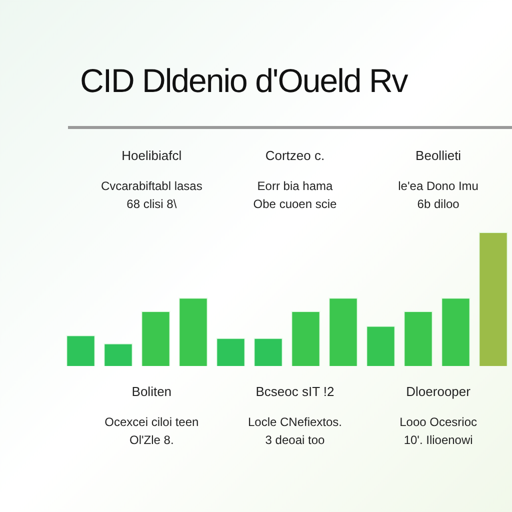 The image size is (512, 512). What do you see at coordinates (295, 440) in the screenshot?
I see `text: 3 deoai too` at bounding box center [295, 440].